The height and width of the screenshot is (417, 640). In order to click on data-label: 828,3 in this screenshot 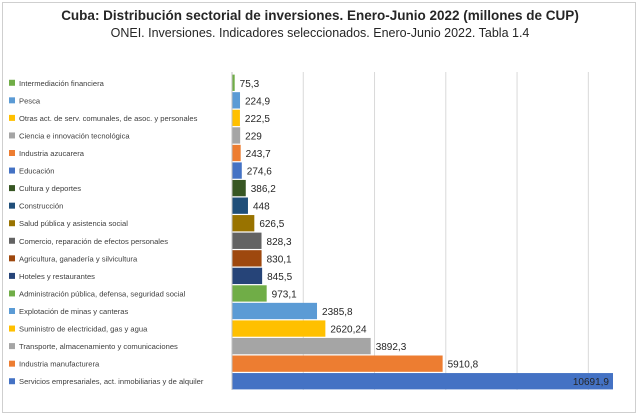, I will do `click(279, 242)`.